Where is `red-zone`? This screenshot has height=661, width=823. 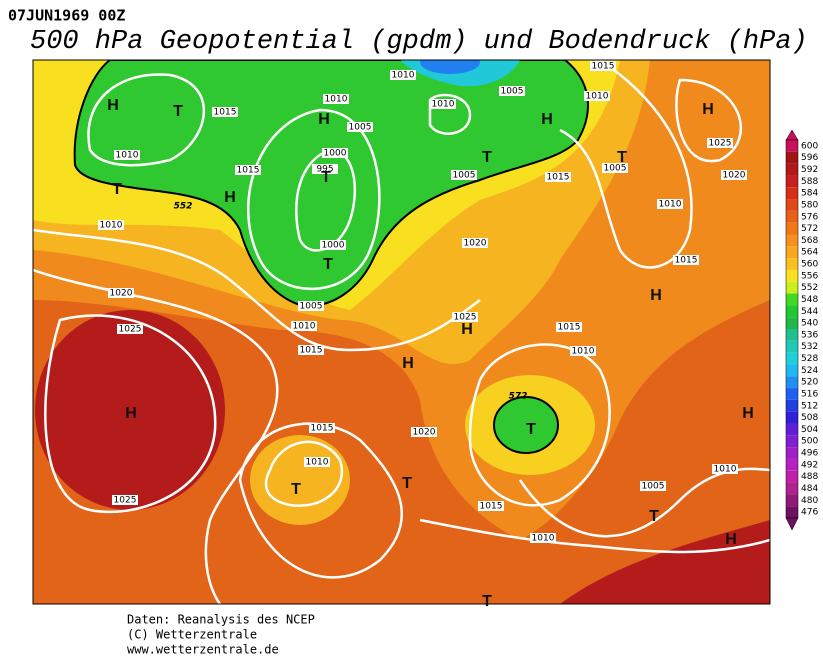 red-zone is located at coordinates (665, 562).